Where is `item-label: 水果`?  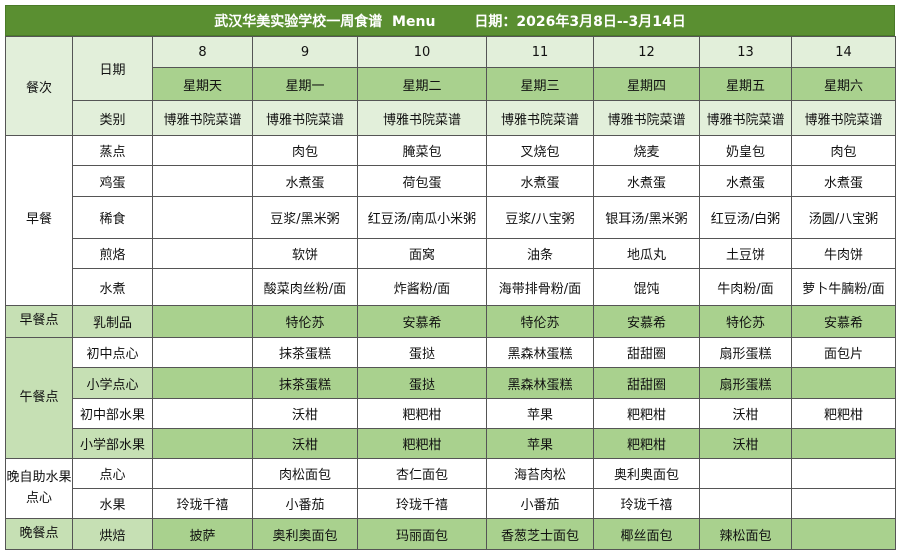 item-label: 水果 is located at coordinates (112, 503).